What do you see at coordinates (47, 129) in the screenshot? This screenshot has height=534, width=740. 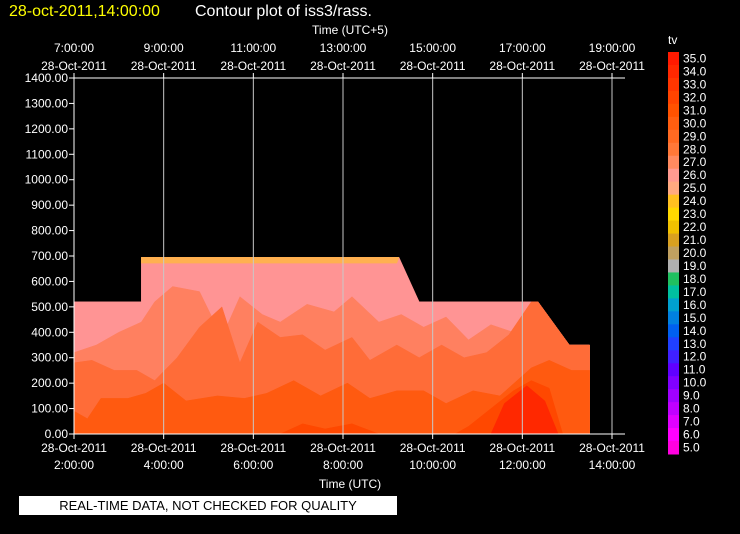 I see `y-tick-label-12: 1200.00` at bounding box center [47, 129].